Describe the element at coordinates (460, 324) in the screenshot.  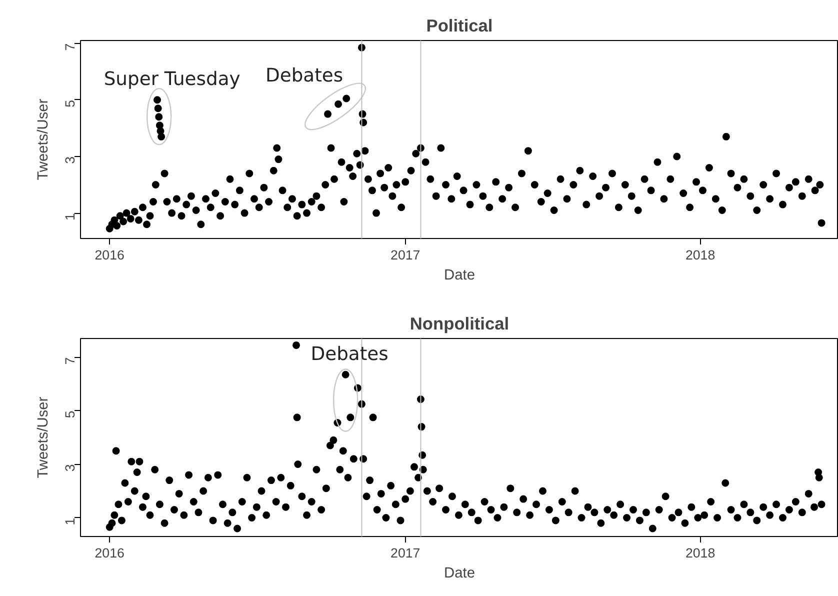
I see `chart-title: Nonpolitical` at that location.